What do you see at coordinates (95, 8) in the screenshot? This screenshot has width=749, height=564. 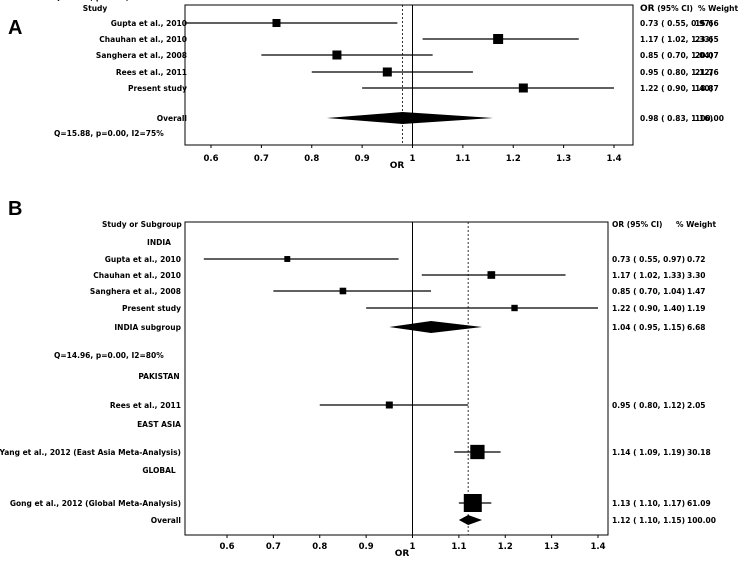 I see `study-column-header: Study` at bounding box center [95, 8].